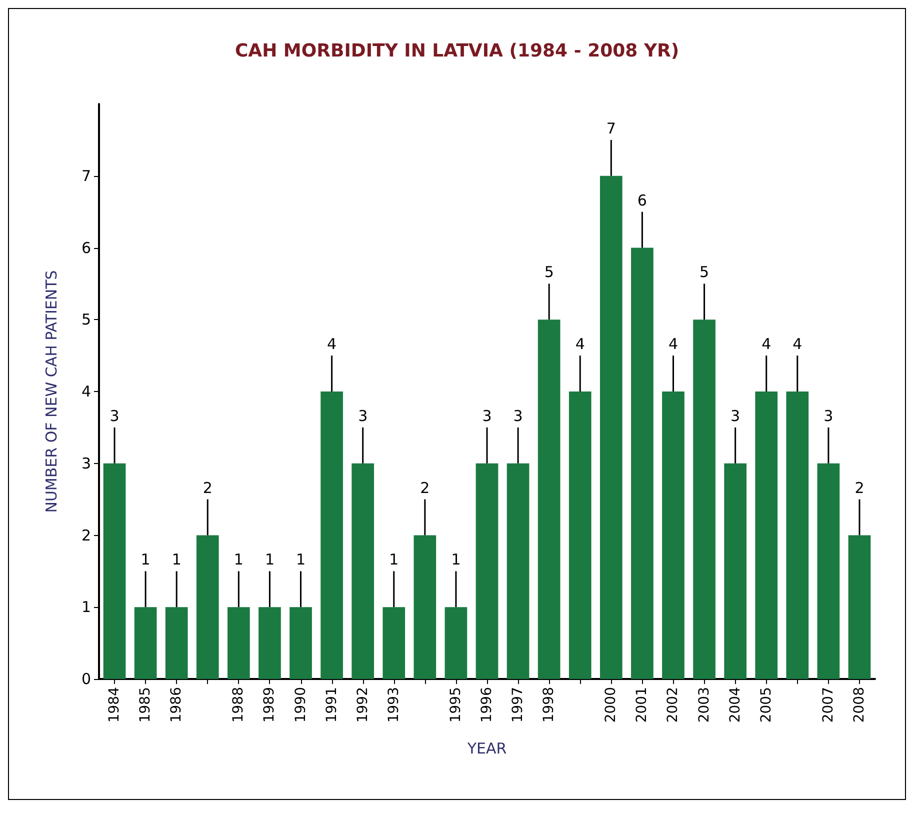 Image resolution: width=916 pixels, height=820 pixels. Describe the element at coordinates (457, 51) in the screenshot. I see `chart-title: CAH MORBIDITY IN LATVIA (1984 - 2008 YR)` at that location.